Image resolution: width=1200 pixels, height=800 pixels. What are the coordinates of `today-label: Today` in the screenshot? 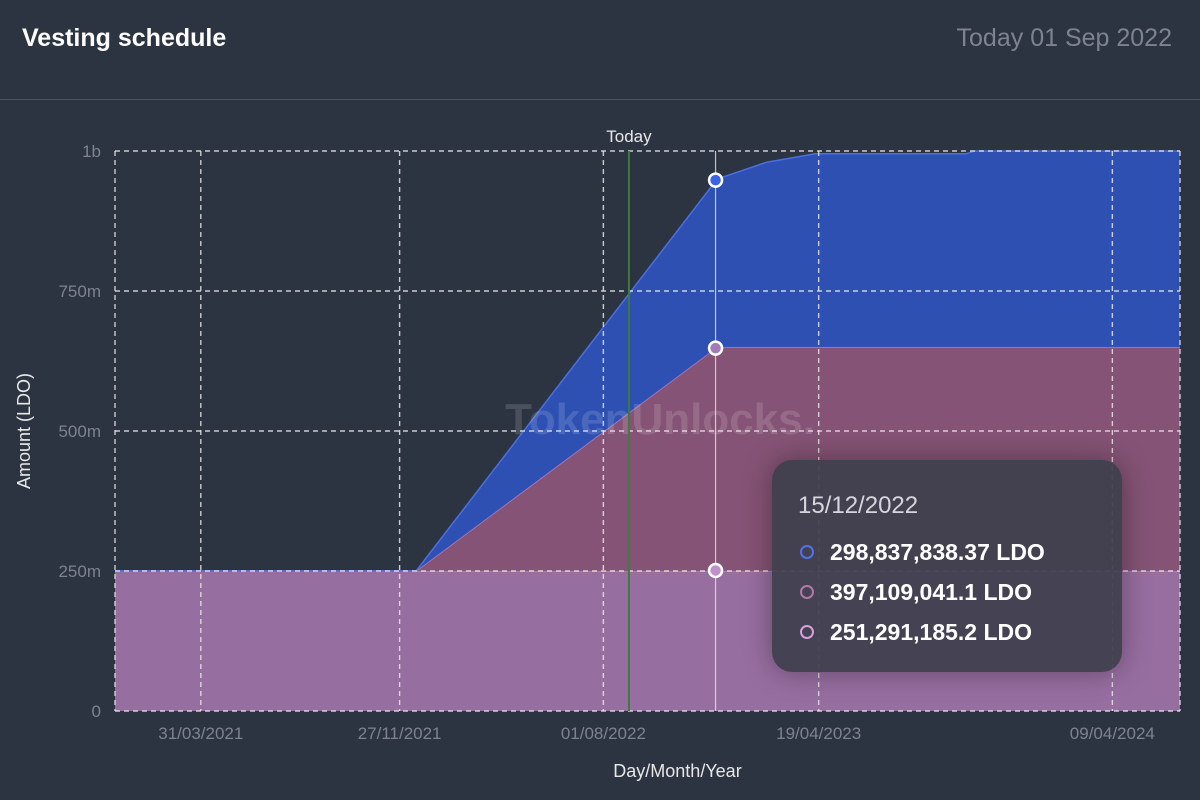 It's located at (629, 136).